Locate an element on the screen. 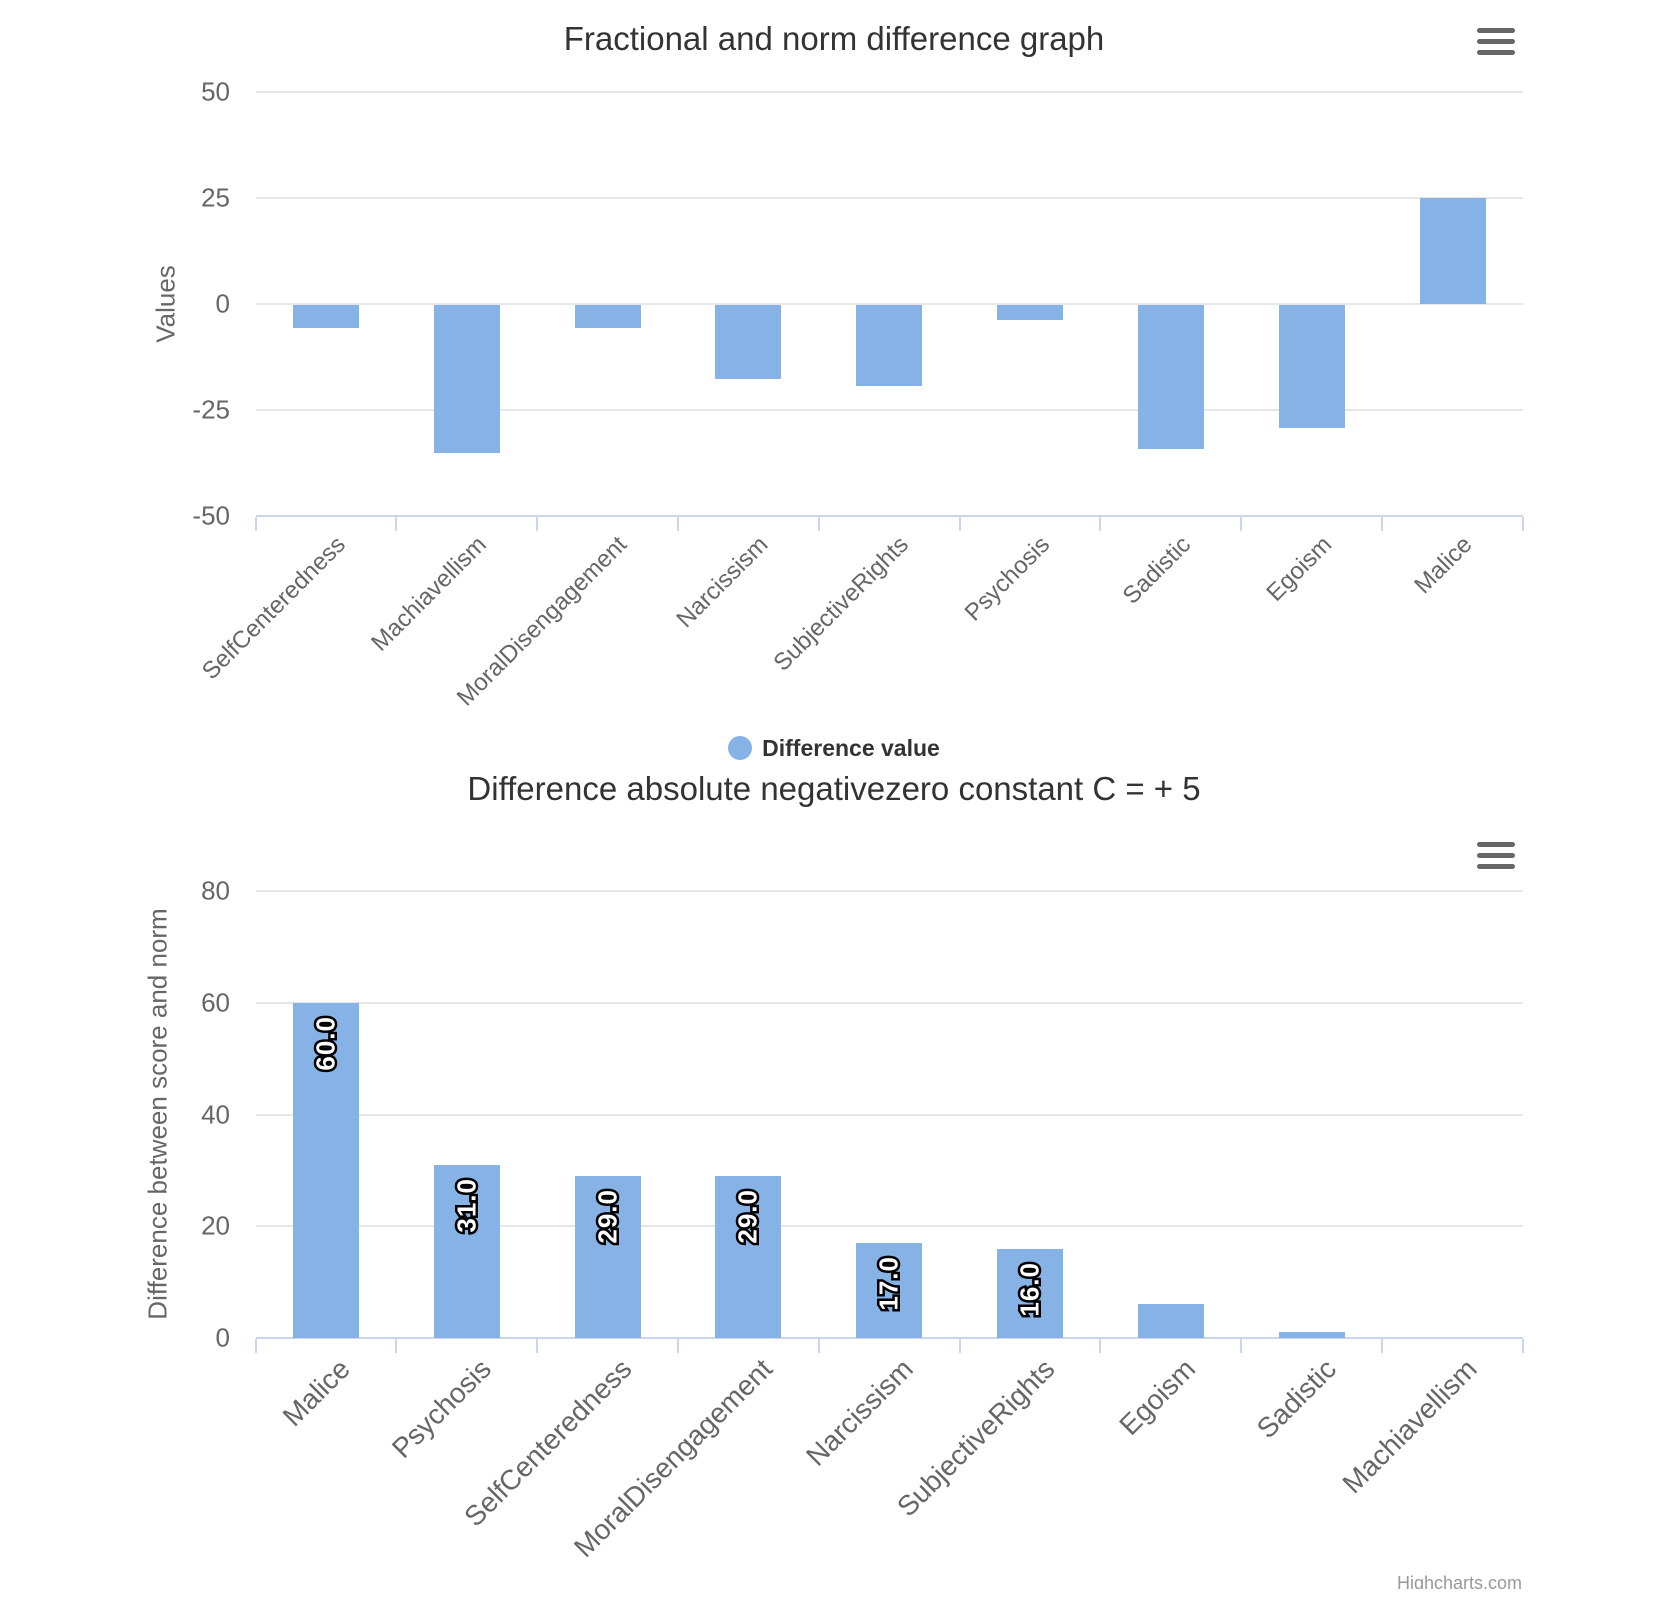 The image size is (1668, 1605). bar-data-label: 17.0 is located at coordinates (888, 1284).